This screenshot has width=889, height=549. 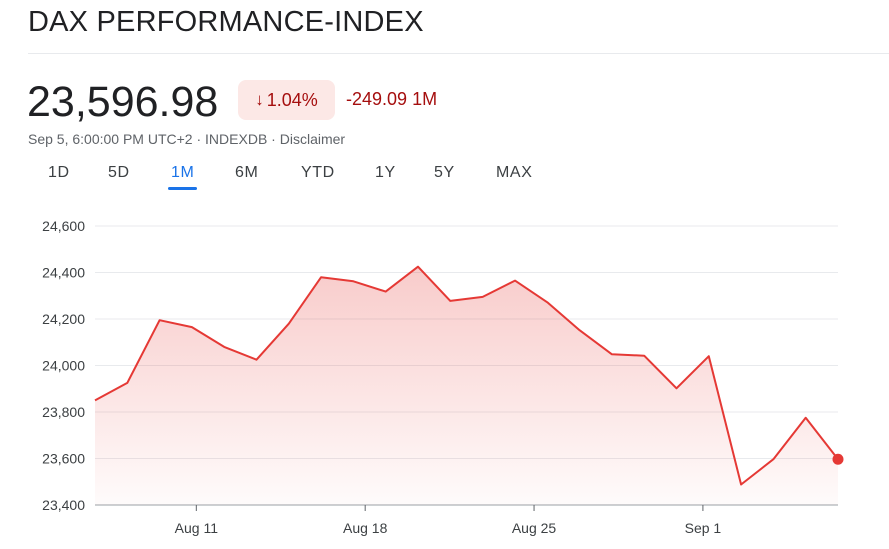 I want to click on y-tick-label: 24,600, so click(x=63, y=226).